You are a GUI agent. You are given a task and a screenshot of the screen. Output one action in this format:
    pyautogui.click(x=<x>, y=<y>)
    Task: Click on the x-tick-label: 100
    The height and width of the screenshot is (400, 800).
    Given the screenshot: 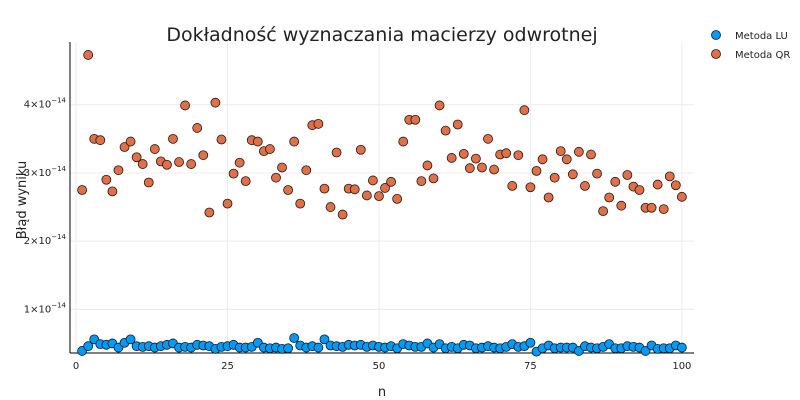 What is the action you would take?
    pyautogui.click(x=681, y=366)
    